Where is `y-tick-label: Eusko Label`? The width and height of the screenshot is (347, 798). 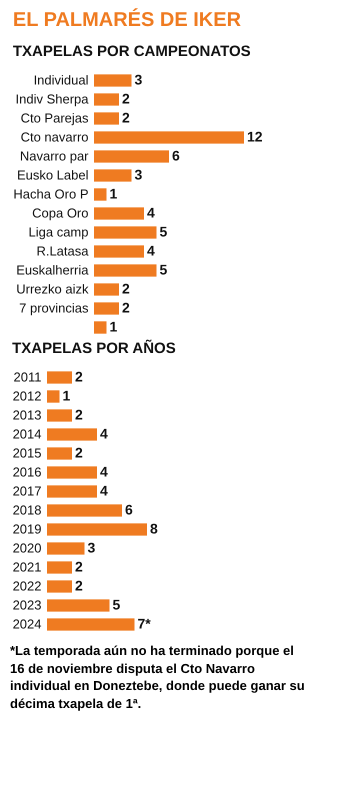
y-tick-label: Eusko Label is located at coordinates (52, 175).